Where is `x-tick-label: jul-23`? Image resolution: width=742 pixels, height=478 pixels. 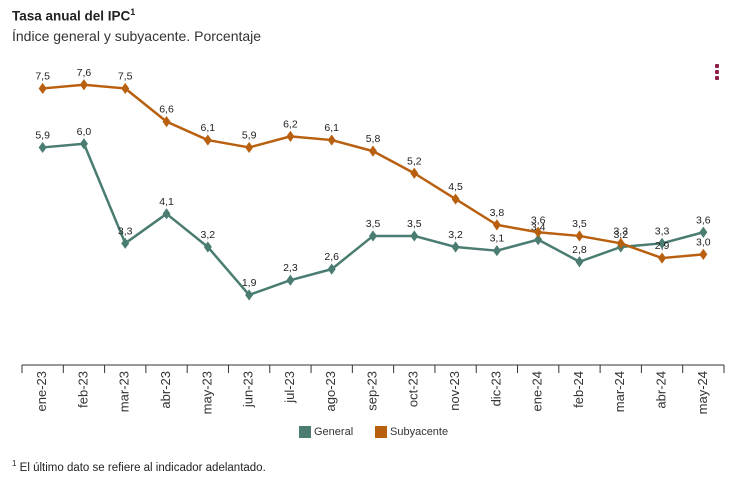
x-tick-label: jul-23 is located at coordinates (289, 387).